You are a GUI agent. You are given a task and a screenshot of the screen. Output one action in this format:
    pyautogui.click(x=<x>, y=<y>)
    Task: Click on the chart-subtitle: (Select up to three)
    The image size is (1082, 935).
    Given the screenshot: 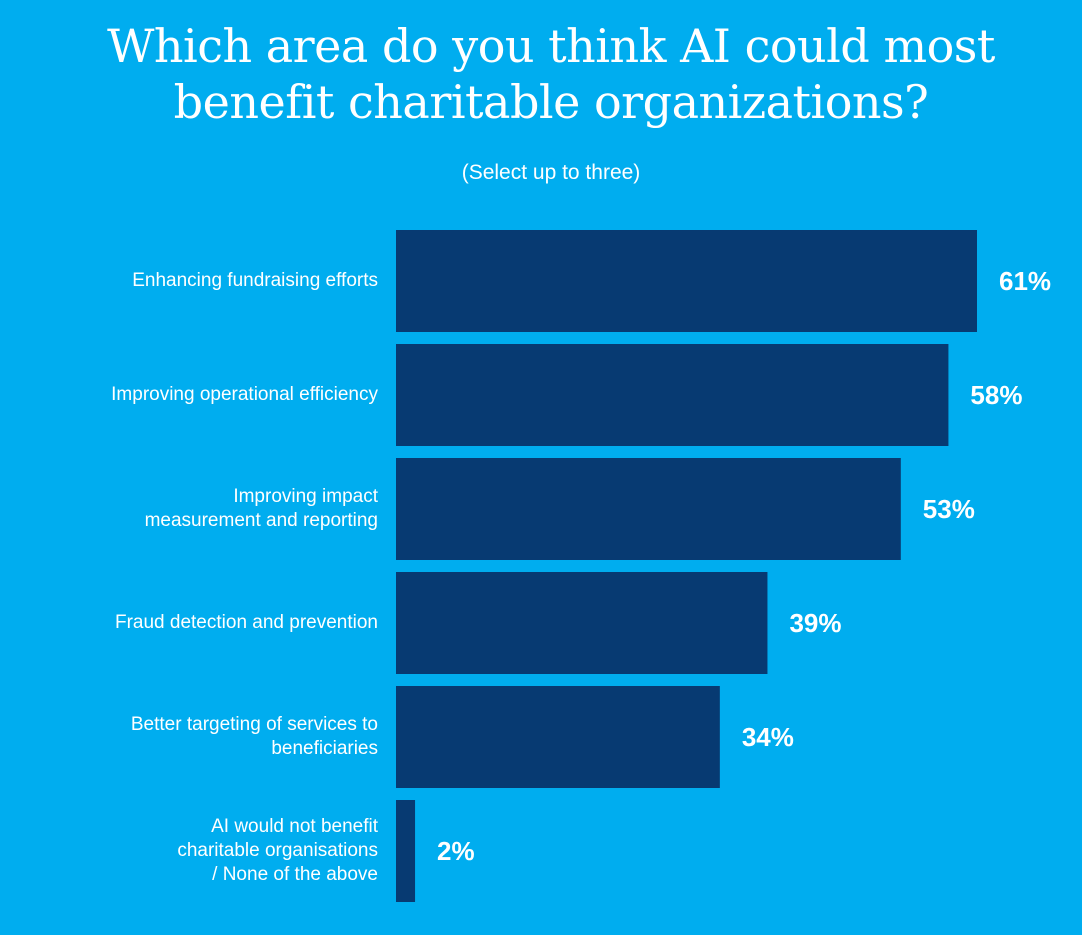 What is the action you would take?
    pyautogui.click(x=551, y=172)
    